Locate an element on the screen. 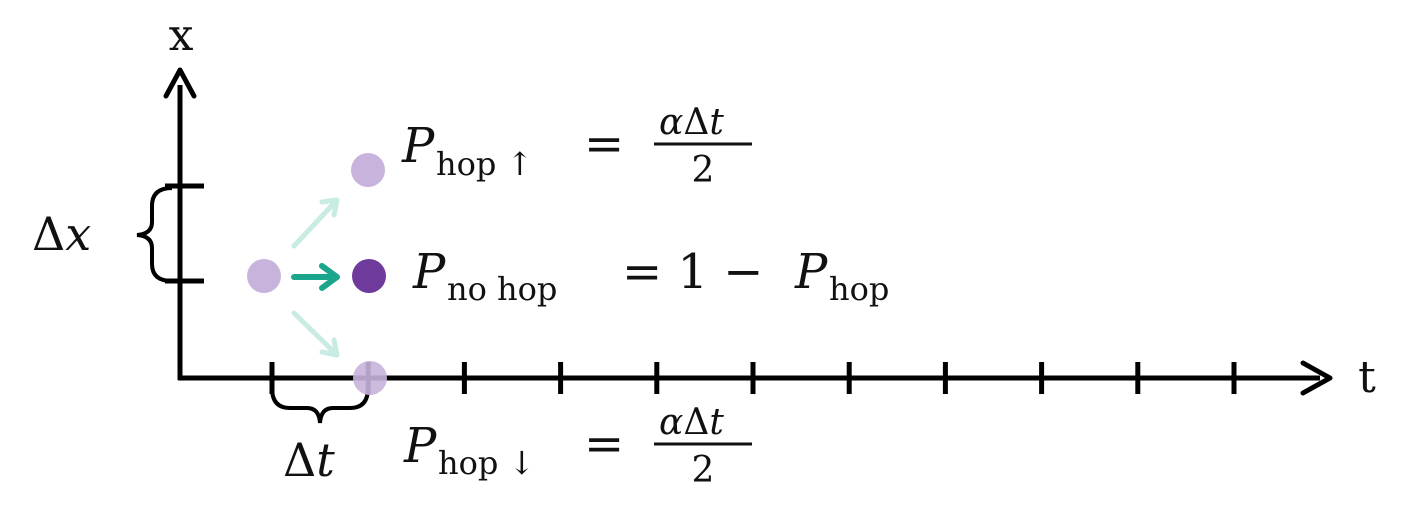 The height and width of the screenshot is (516, 1419). dt-label: Δt is located at coordinates (309, 460).